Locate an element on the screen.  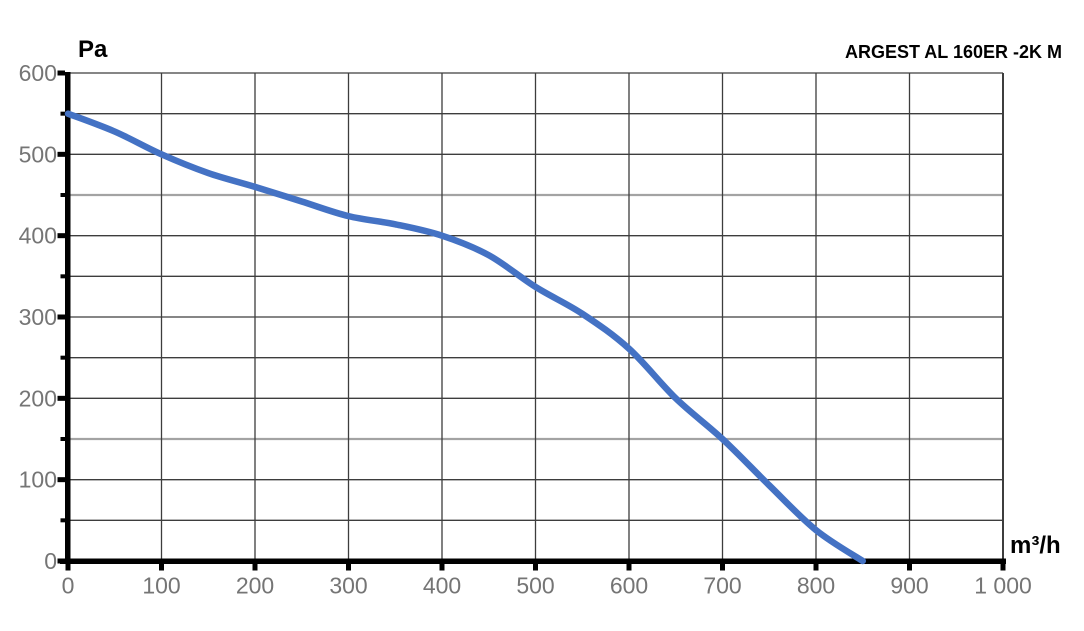
y-tick-label-400: 400 is located at coordinates (38, 236).